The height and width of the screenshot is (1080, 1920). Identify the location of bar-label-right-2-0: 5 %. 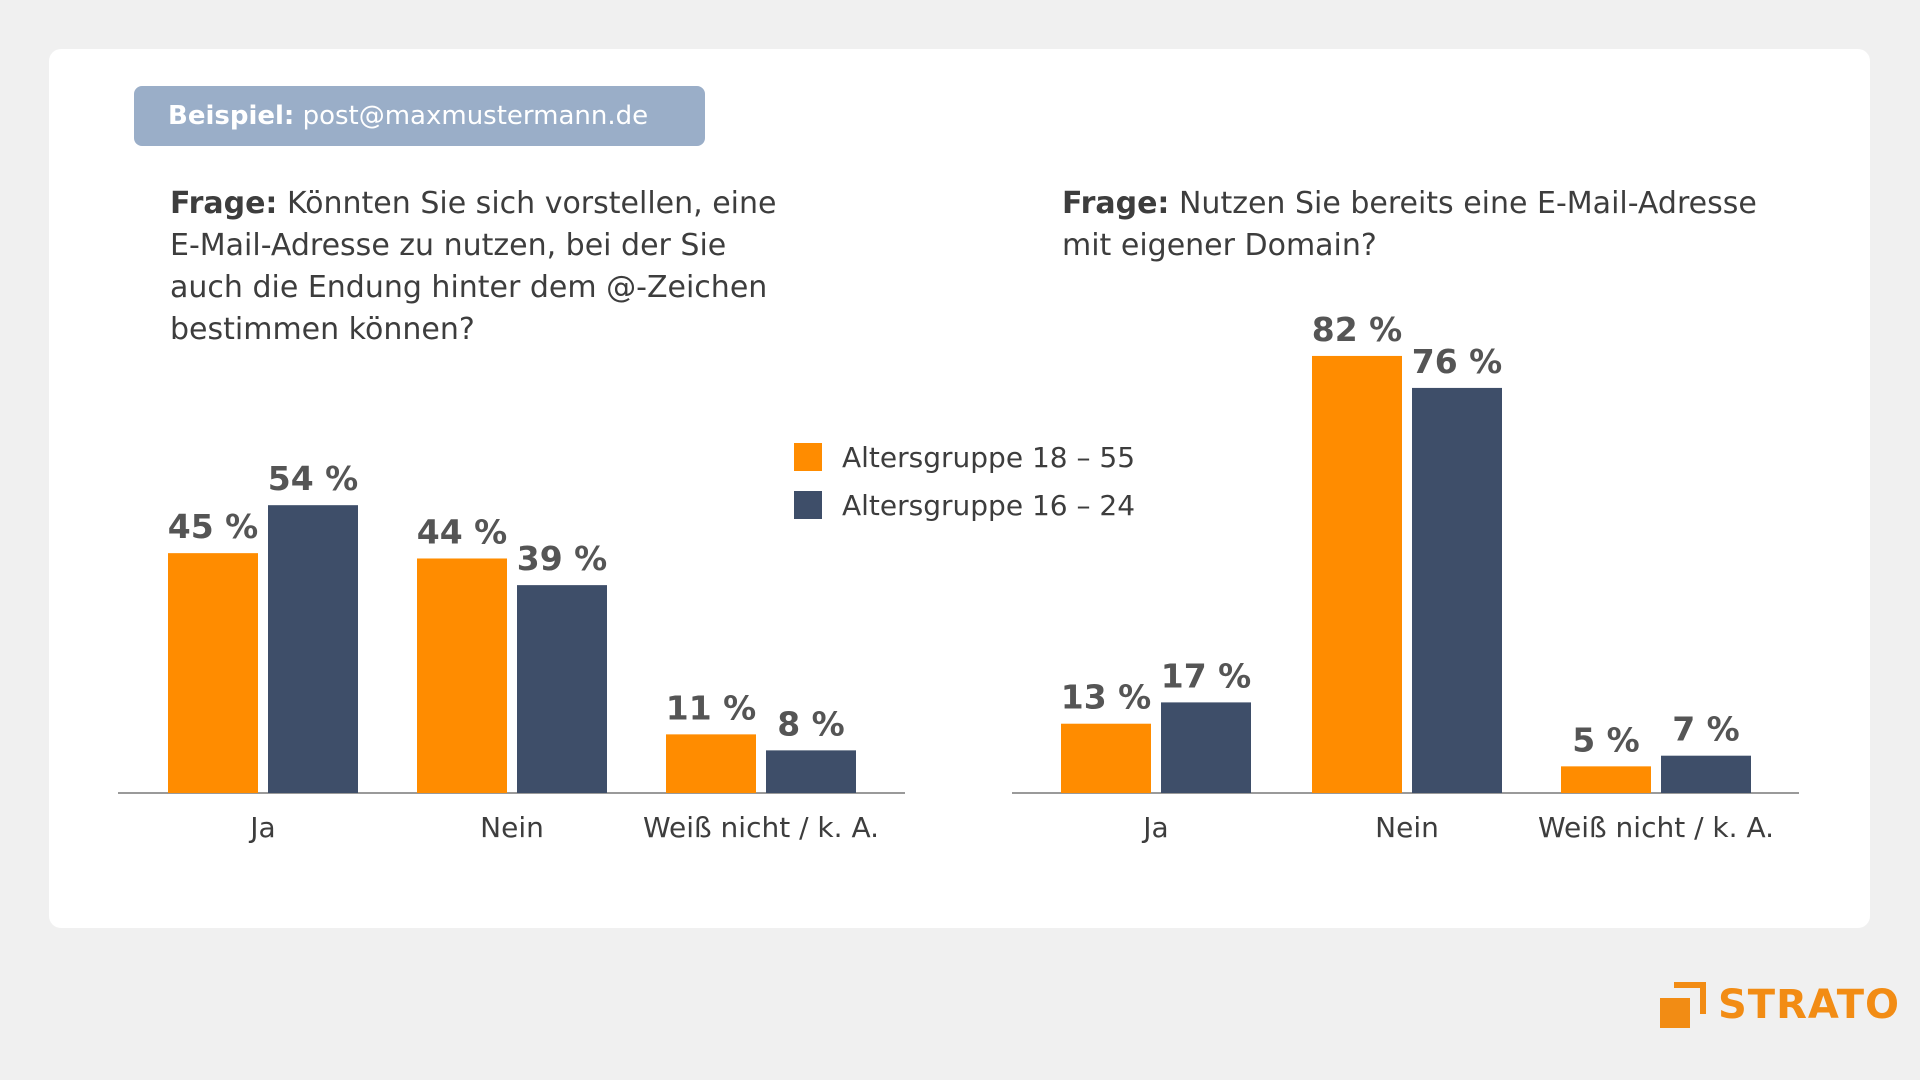
(1606, 739).